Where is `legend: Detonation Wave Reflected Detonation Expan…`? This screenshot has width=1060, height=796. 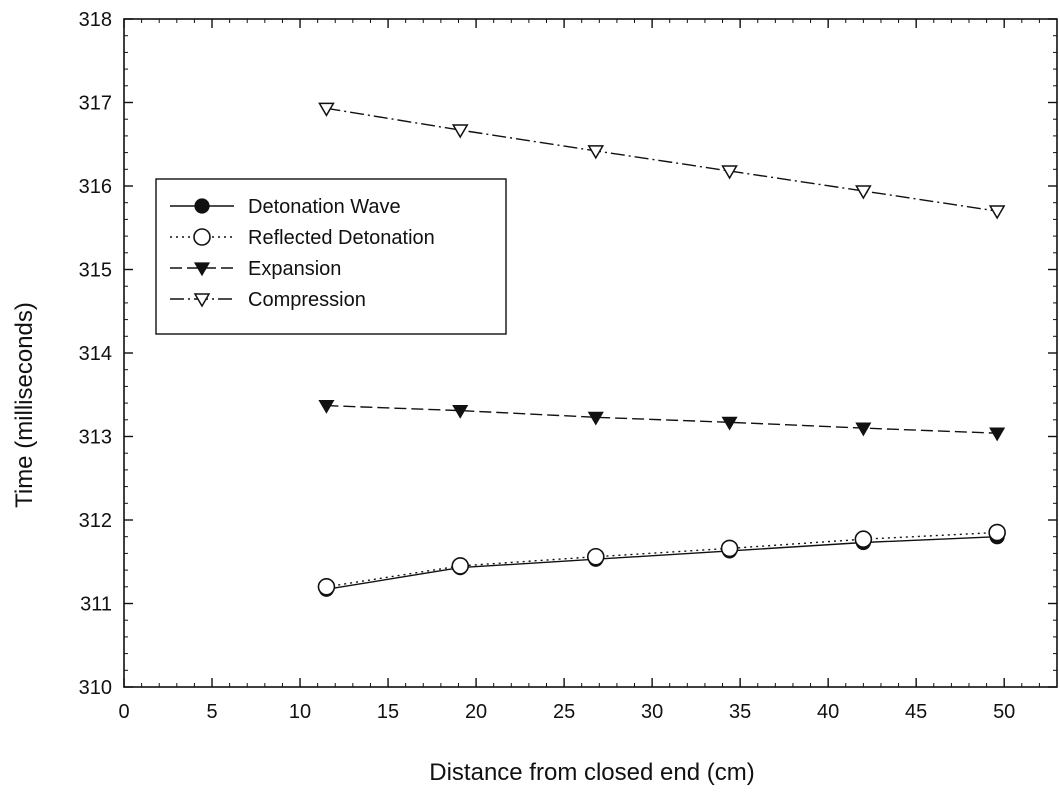 legend: Detonation Wave Reflected Detonation Expan… is located at coordinates (331, 256).